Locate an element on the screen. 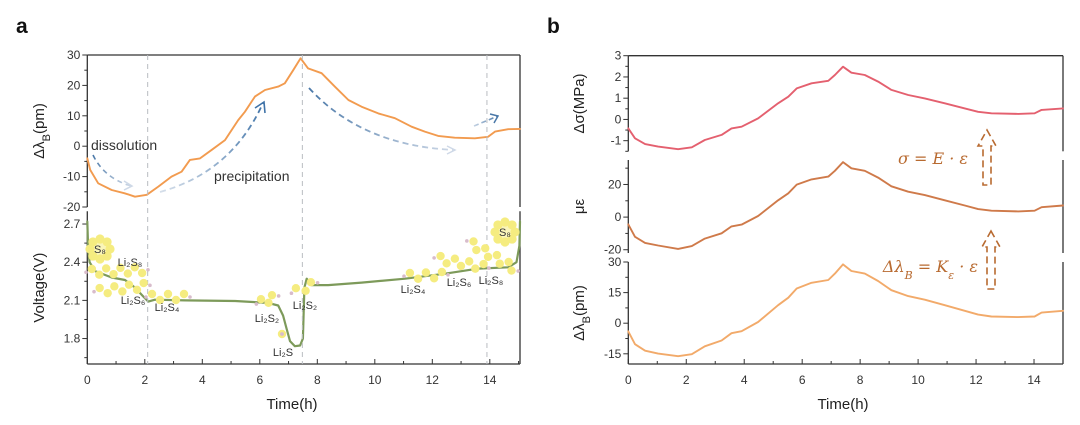 The width and height of the screenshot is (1080, 425). species-label: Li₂S₄ is located at coordinates (167, 308).